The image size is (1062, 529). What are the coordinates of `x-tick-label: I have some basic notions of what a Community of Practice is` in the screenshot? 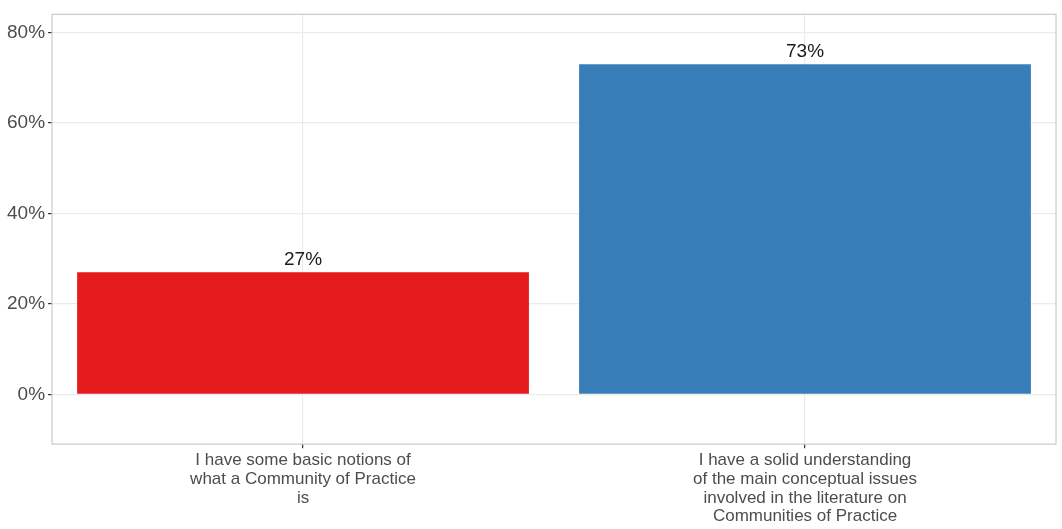 It's located at (302, 478).